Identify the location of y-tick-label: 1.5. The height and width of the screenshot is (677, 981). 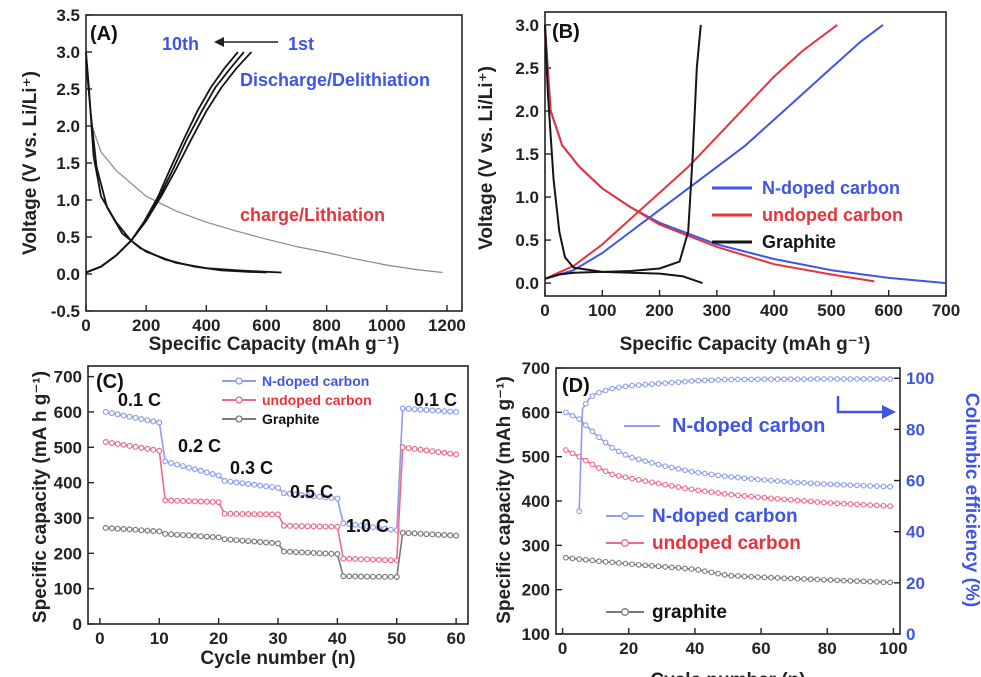
(68, 163).